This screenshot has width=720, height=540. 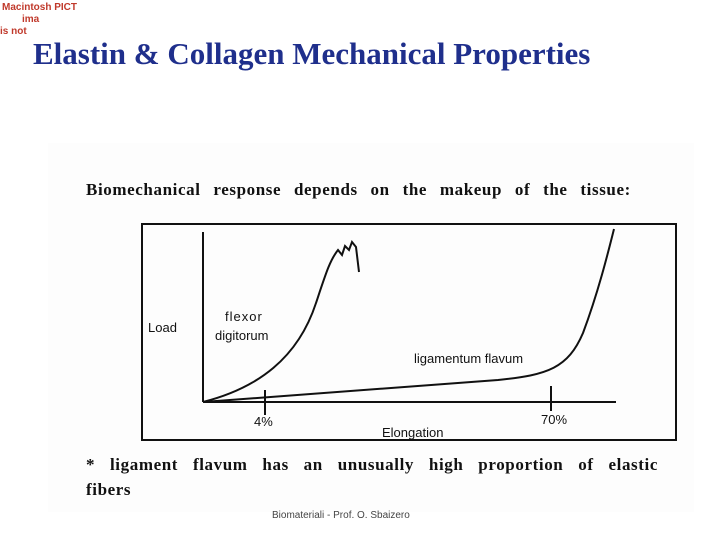 I want to click on tick-label: 4%, so click(x=263, y=421).